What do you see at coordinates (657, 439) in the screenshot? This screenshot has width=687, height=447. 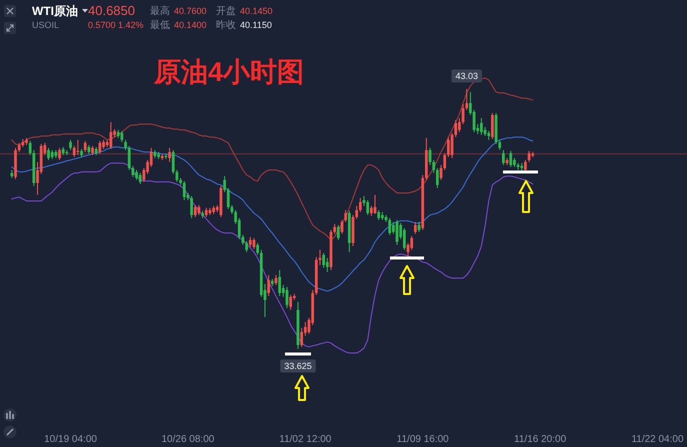 I see `x-tick-label: 11/22 04:00` at bounding box center [657, 439].